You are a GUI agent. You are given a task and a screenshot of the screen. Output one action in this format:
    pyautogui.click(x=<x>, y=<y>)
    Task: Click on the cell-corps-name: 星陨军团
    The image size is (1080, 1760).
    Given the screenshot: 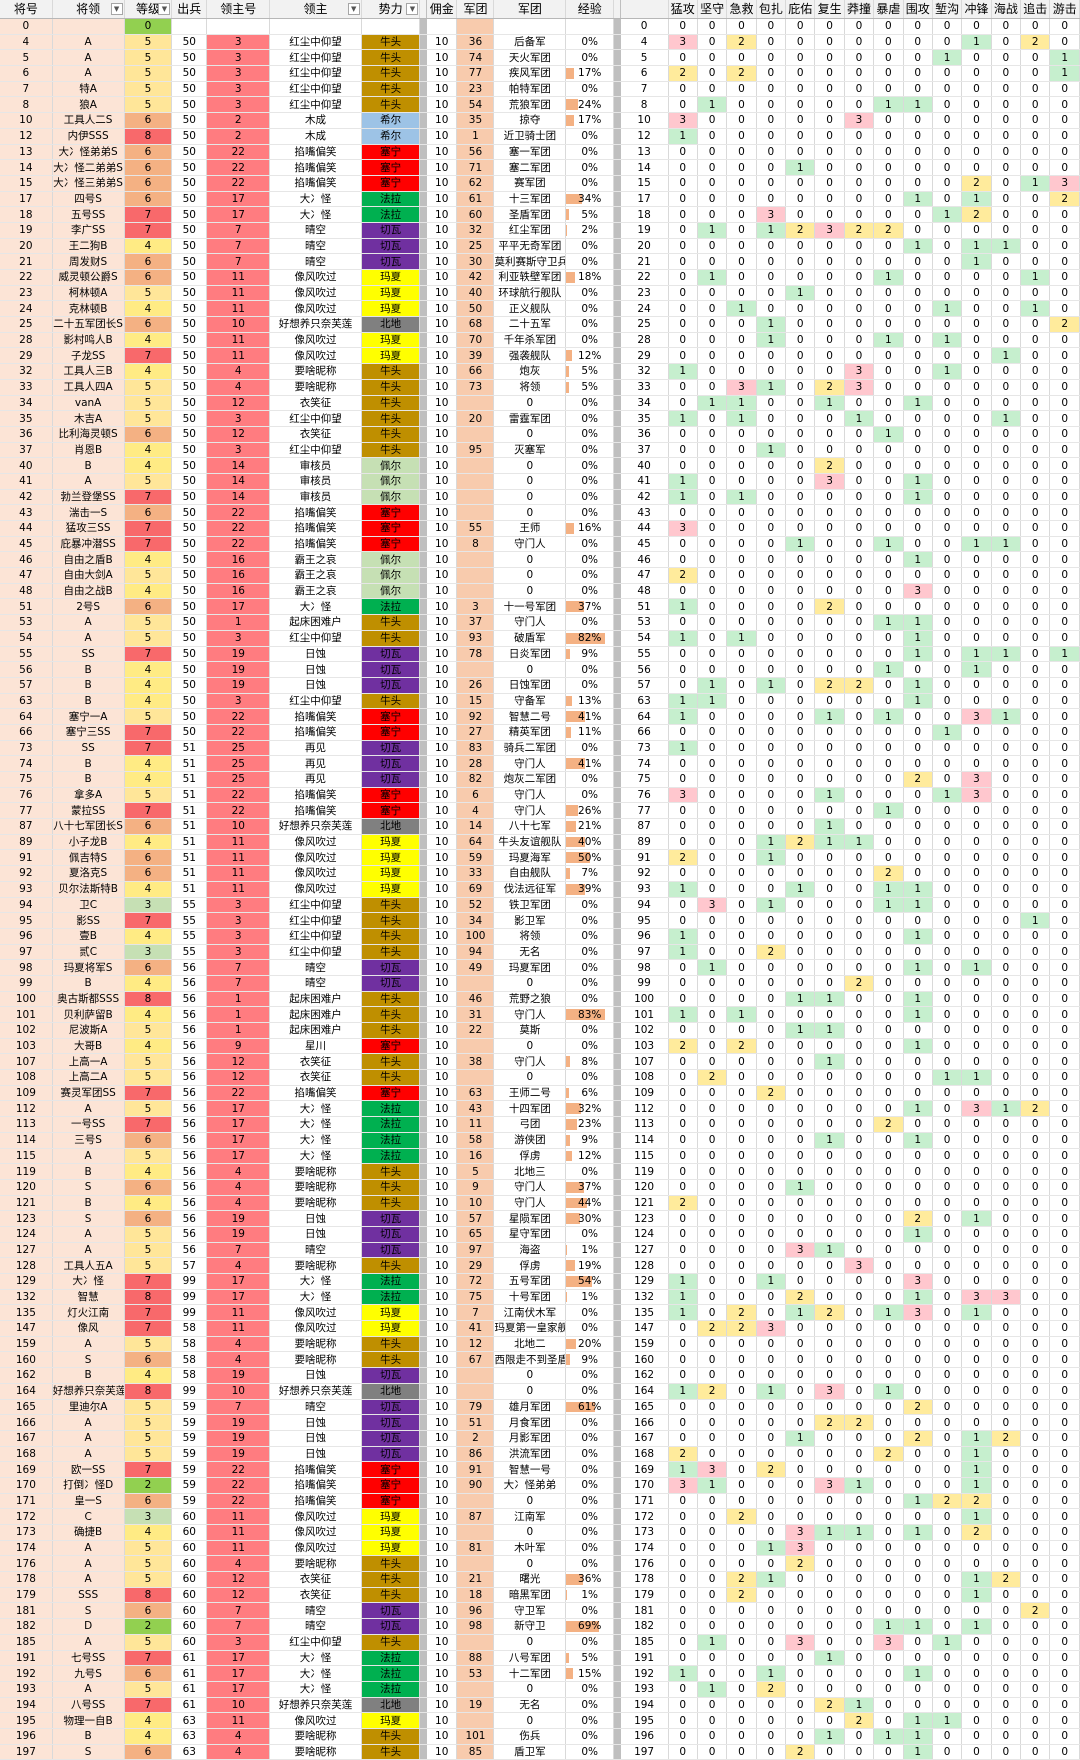 What is the action you would take?
    pyautogui.click(x=530, y=1219)
    